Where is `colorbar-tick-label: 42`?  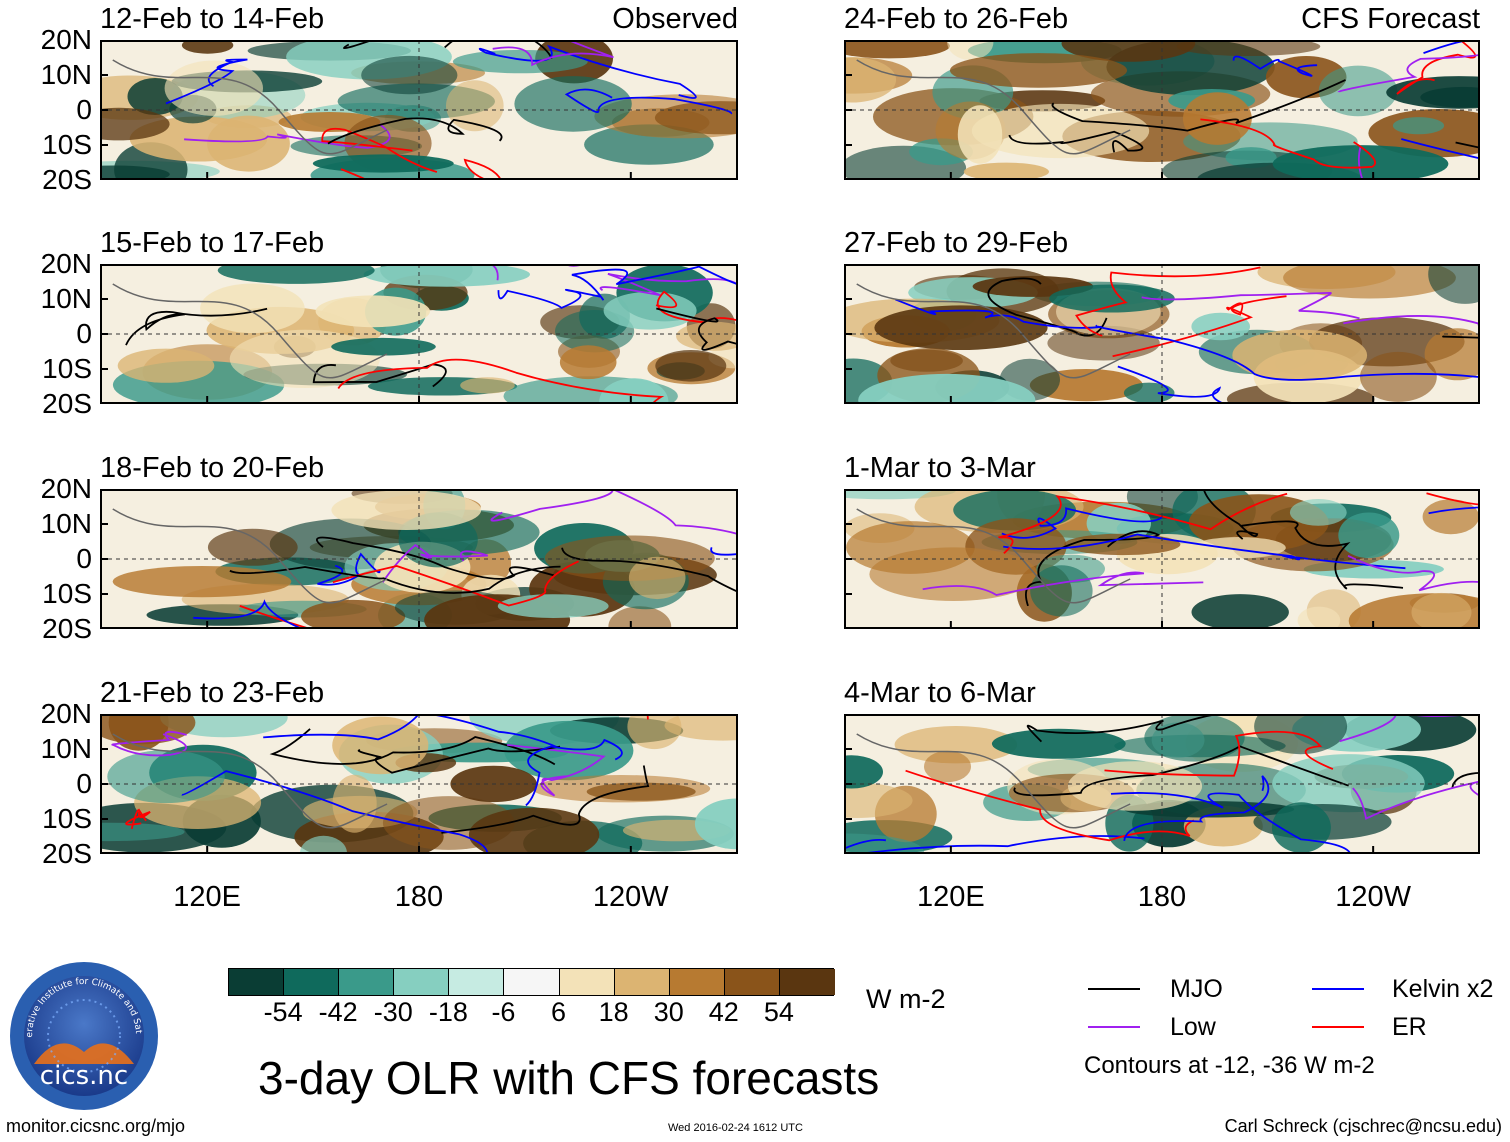
colorbar-tick-label: 42 is located at coordinates (723, 1012).